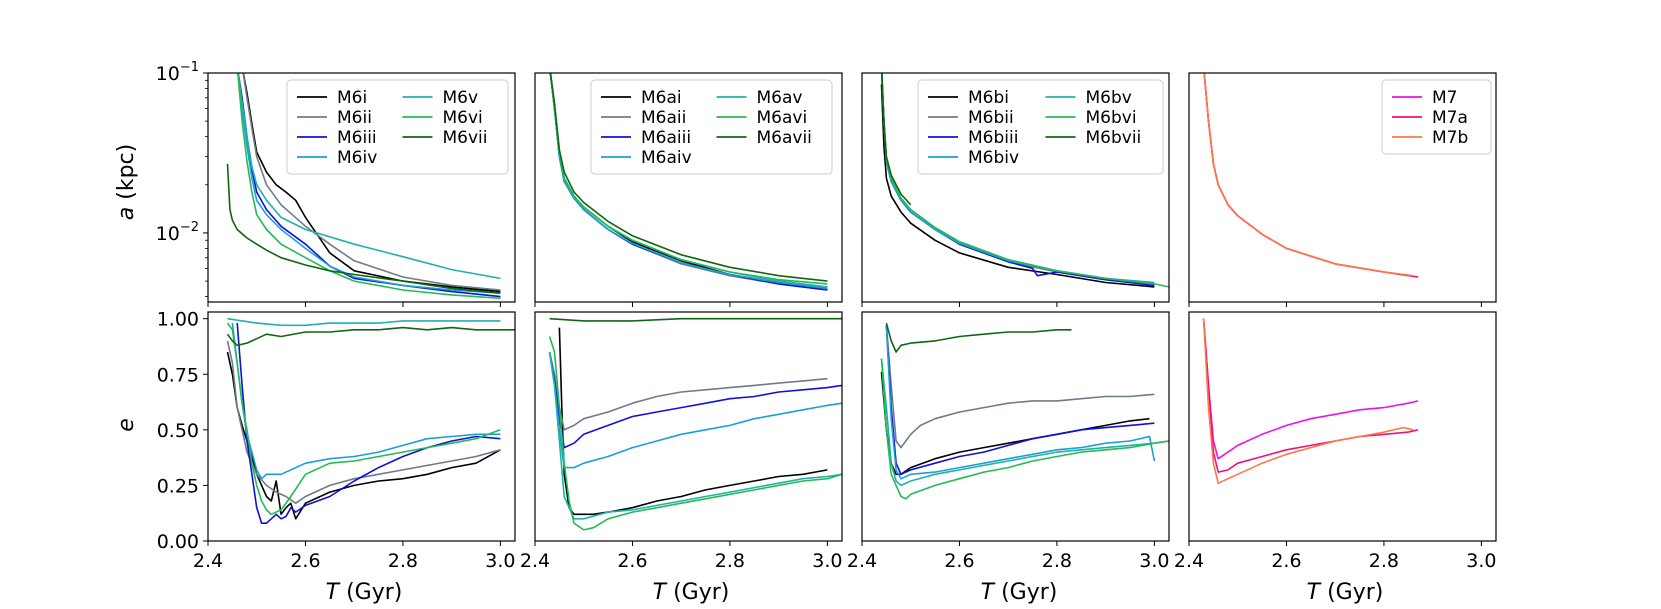  I want to click on legend-label: M6bv, so click(1109, 98).